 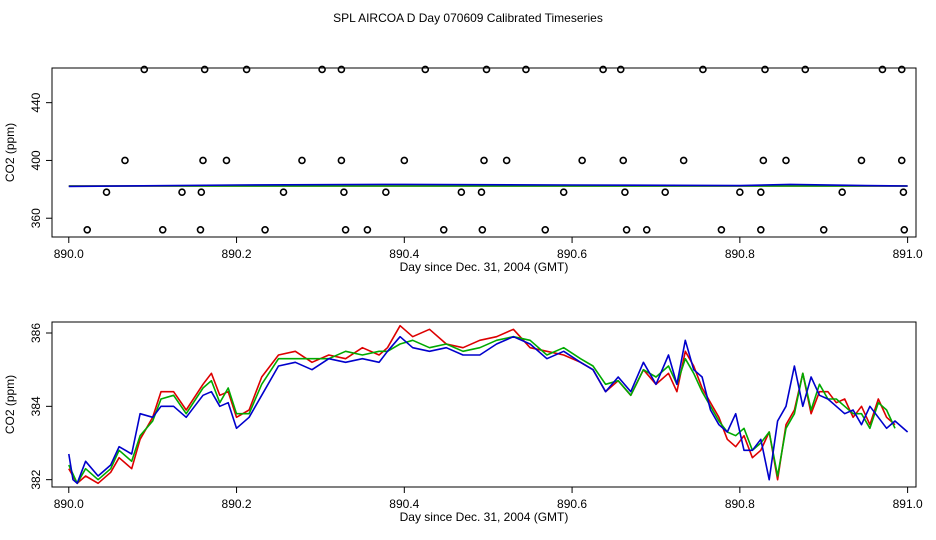 What do you see at coordinates (36, 406) in the screenshot?
I see `y-tick-label: 384` at bounding box center [36, 406].